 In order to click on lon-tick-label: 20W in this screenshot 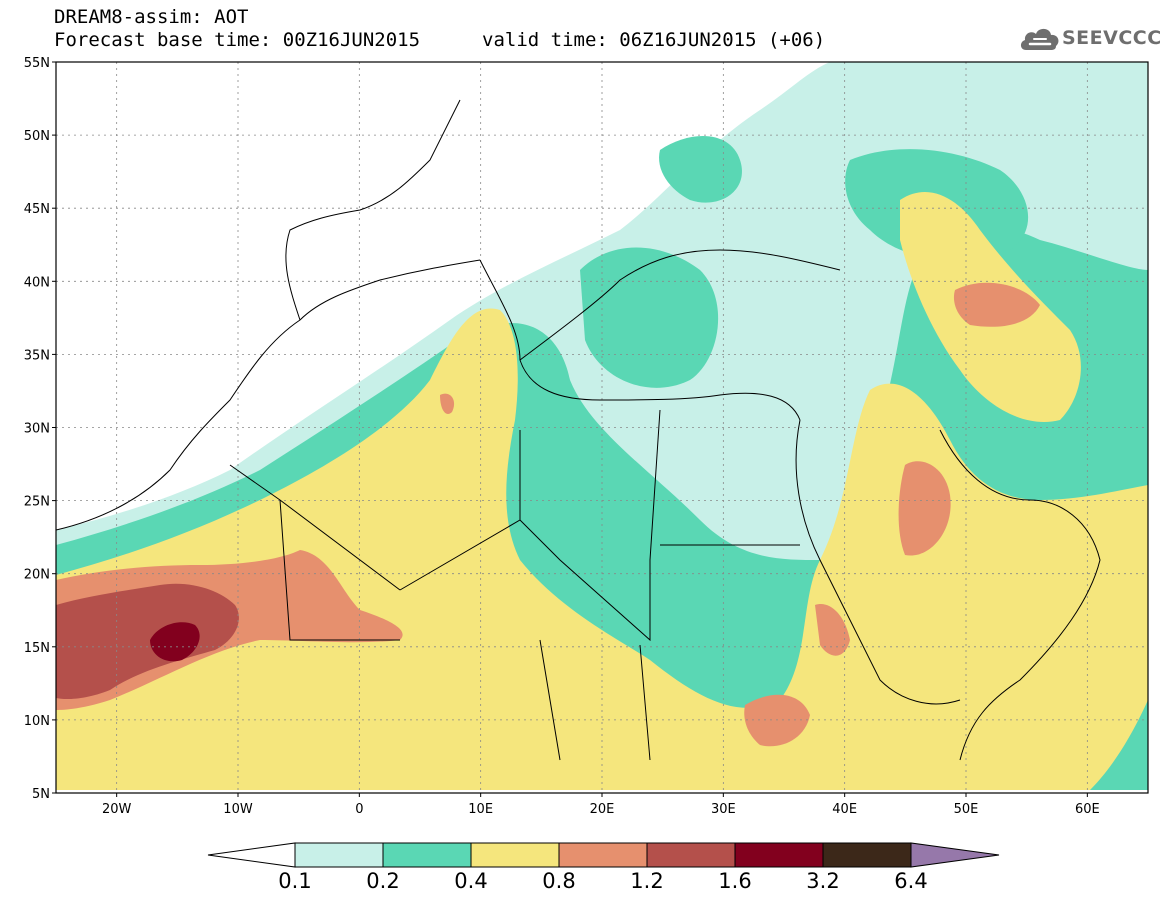, I will do `click(117, 809)`.